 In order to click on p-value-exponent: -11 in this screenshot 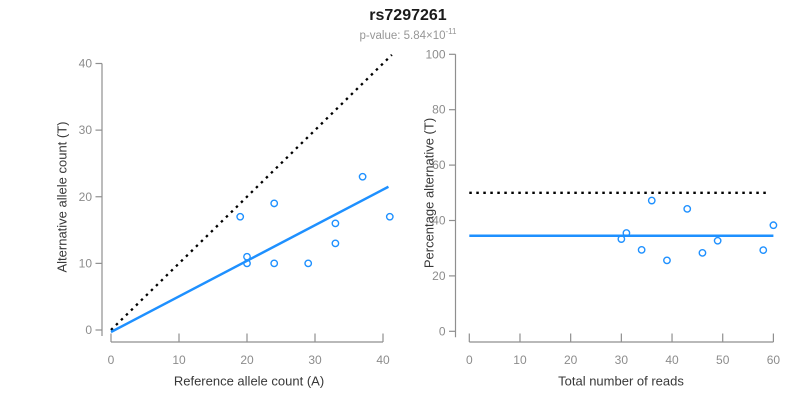, I will do `click(451, 31)`.